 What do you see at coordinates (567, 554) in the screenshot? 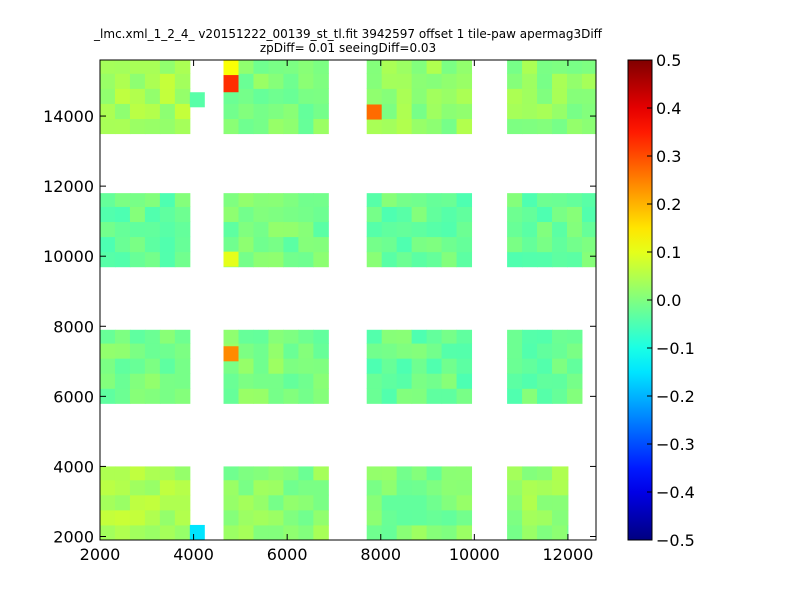
I see `x-tick-label: 12000` at bounding box center [567, 554].